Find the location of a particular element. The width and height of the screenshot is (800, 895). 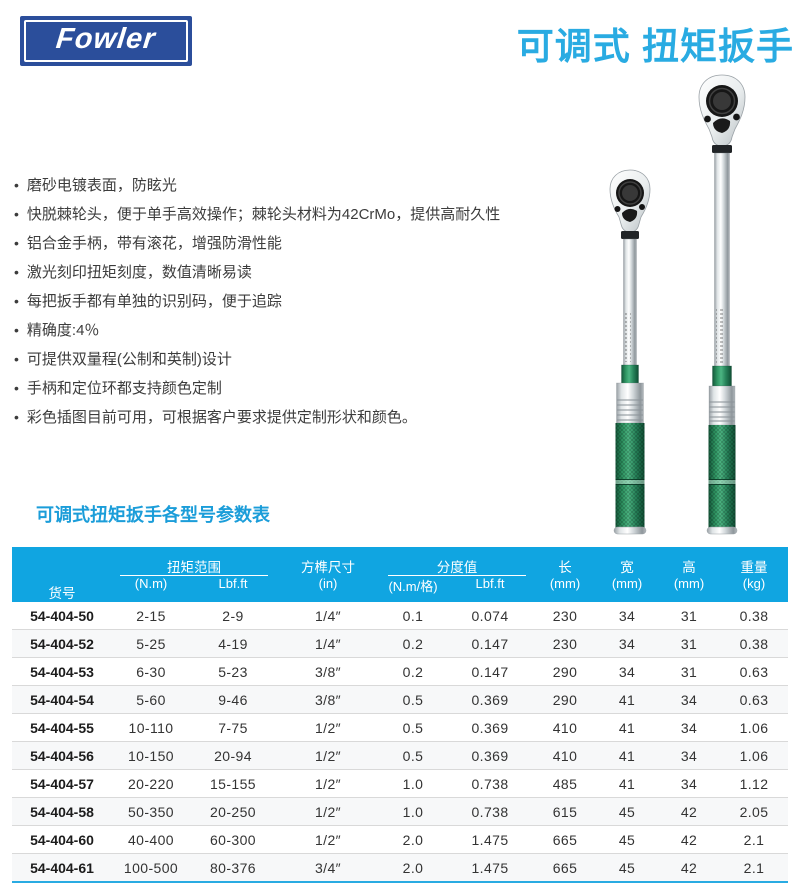

spec-cell-item-no: 54-404-61 is located at coordinates (62, 868).